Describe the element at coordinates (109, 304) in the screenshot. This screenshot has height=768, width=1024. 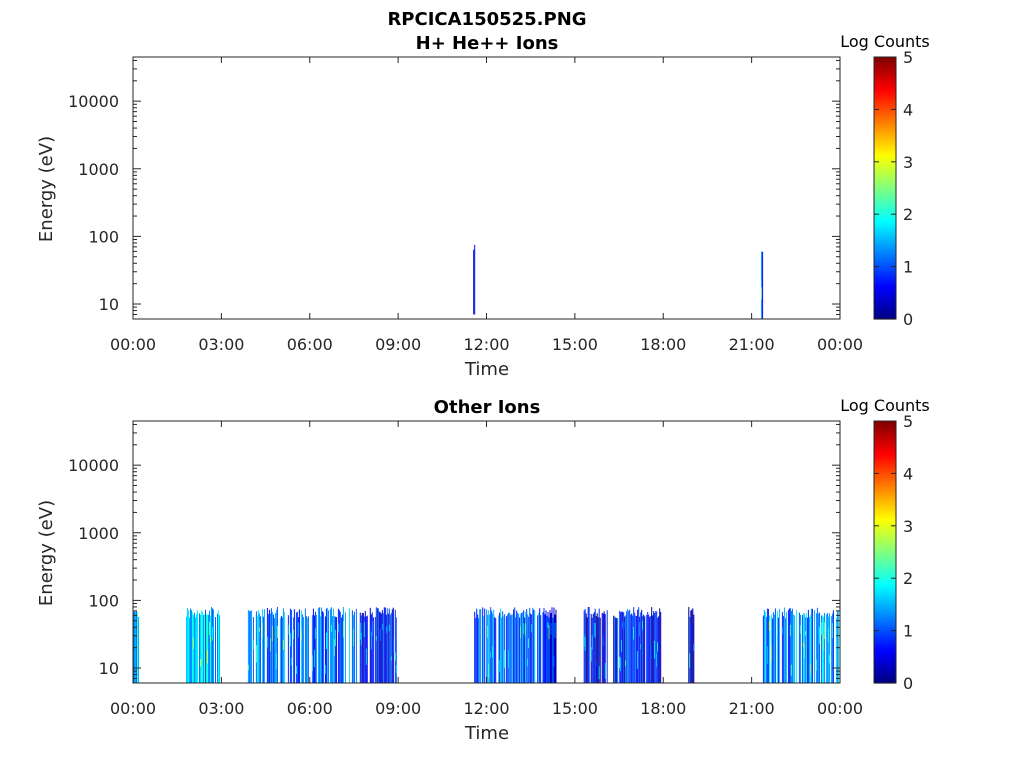
I see `y-tick-label: 10` at that location.